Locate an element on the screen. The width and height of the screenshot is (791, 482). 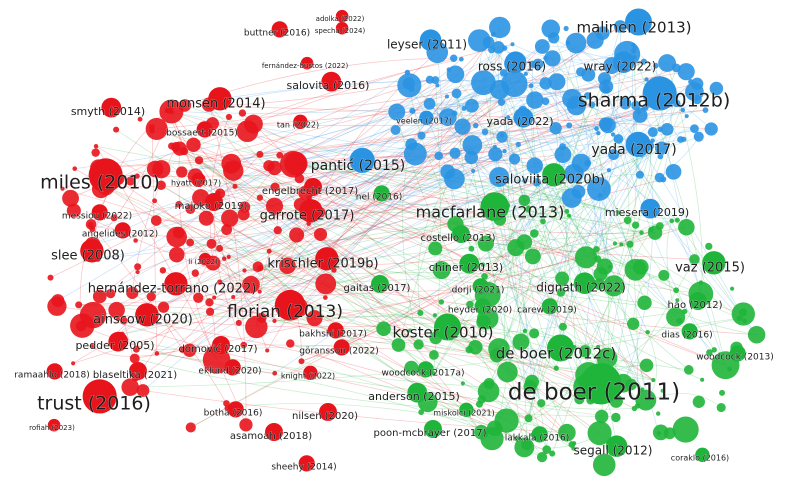
node-label: knight (2022) is located at coordinates (308, 376).